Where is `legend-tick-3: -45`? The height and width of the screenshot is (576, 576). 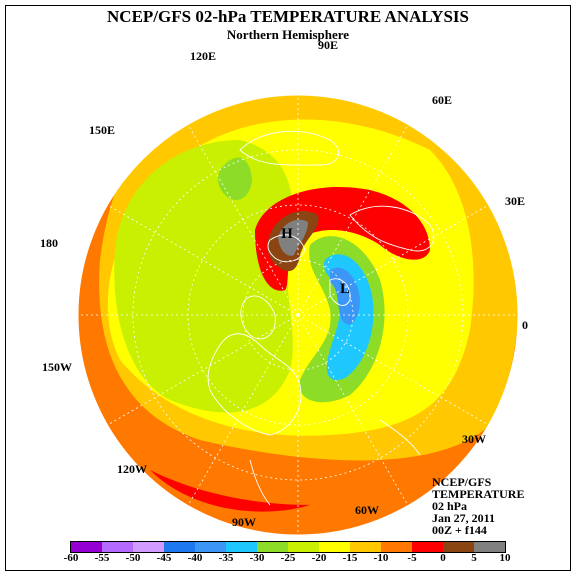 legend-tick-3: -45 is located at coordinates (164, 558).